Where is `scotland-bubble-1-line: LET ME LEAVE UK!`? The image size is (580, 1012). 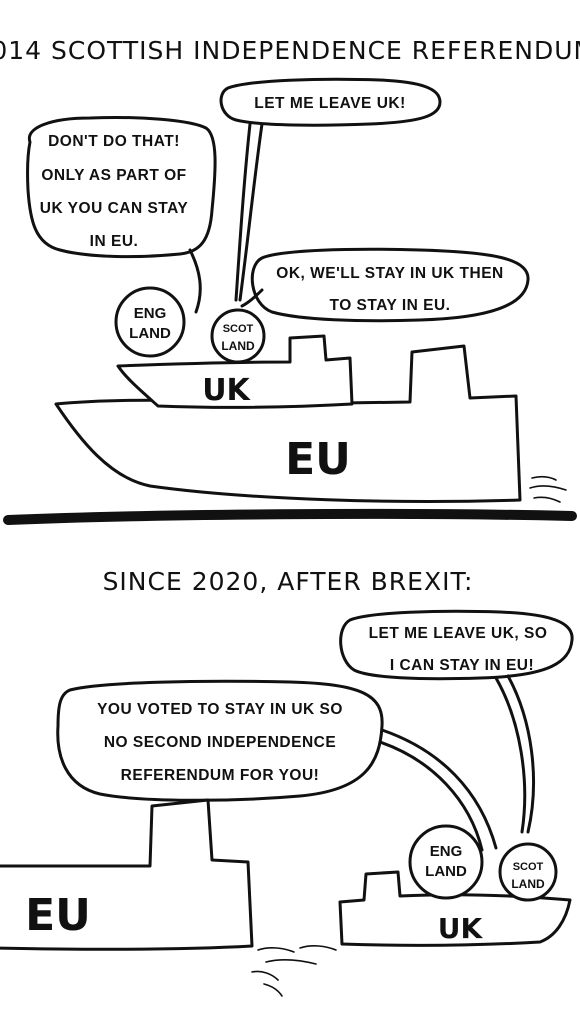 scotland-bubble-1-line: LET ME LEAVE UK! is located at coordinates (330, 103).